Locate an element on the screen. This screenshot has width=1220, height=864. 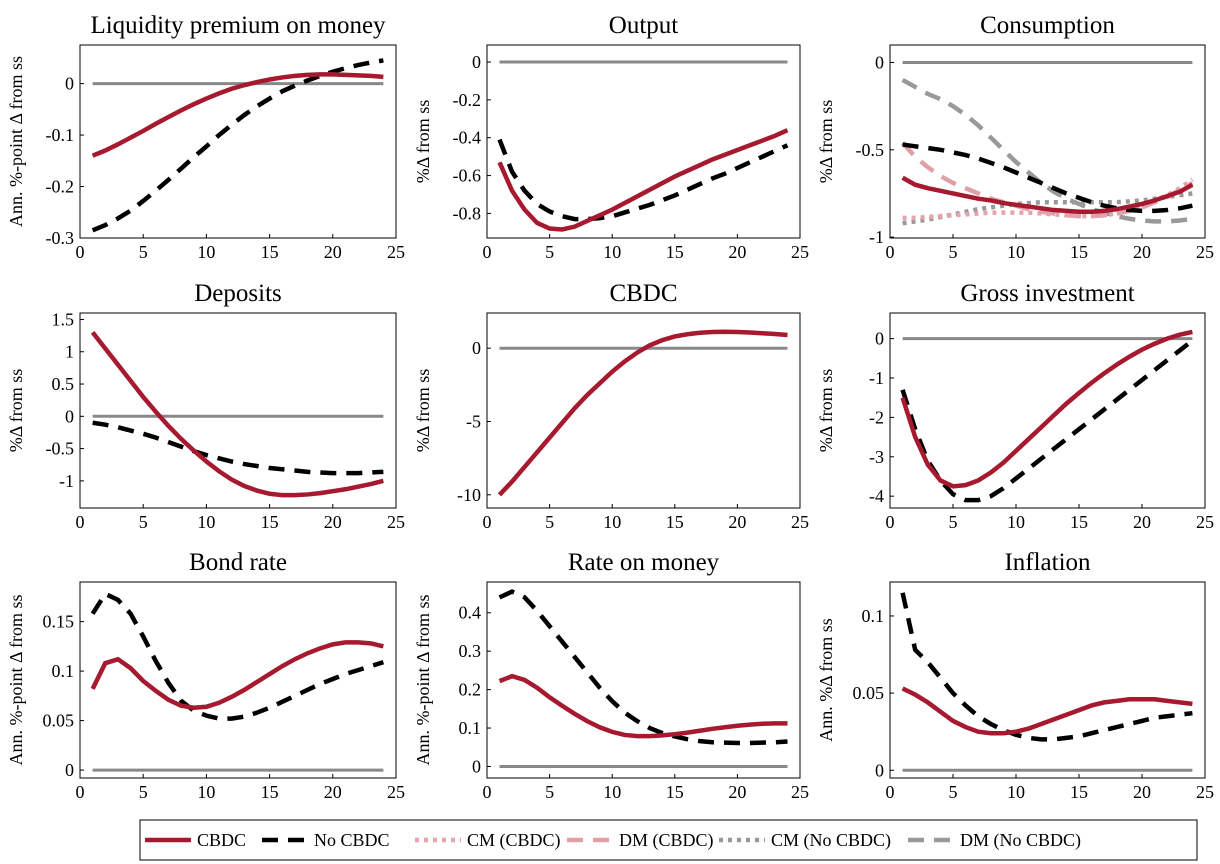
legend-label: CBDC is located at coordinates (221, 840).